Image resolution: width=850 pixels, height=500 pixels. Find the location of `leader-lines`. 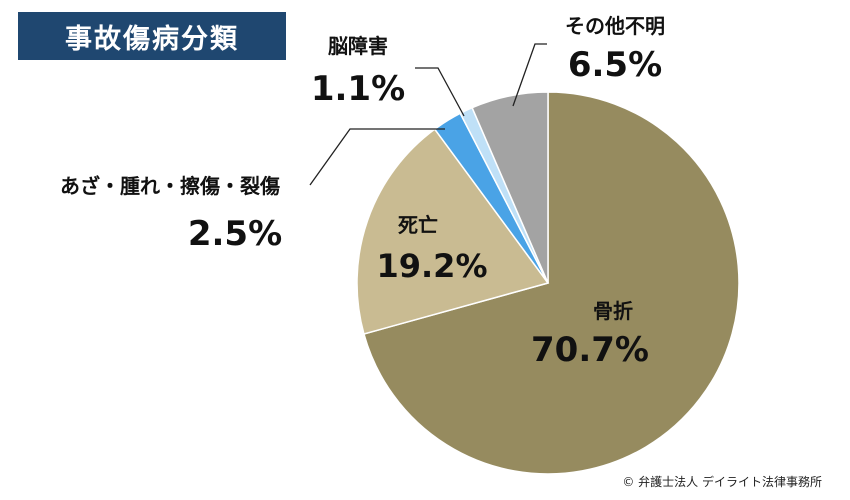

leader-lines is located at coordinates (428, 114).